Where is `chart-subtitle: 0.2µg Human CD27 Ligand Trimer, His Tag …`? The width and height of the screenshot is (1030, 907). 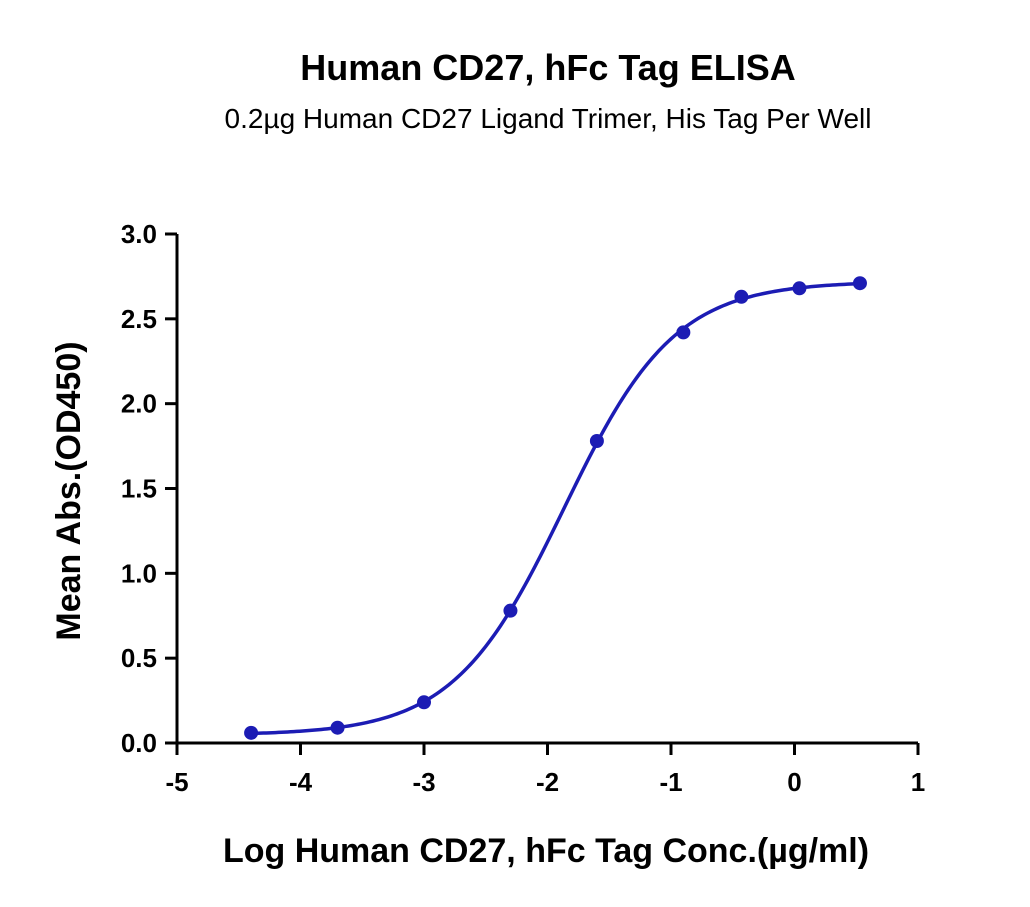
chart-subtitle: 0.2µg Human CD27 Ligand Trimer, His Tag … is located at coordinates (548, 118).